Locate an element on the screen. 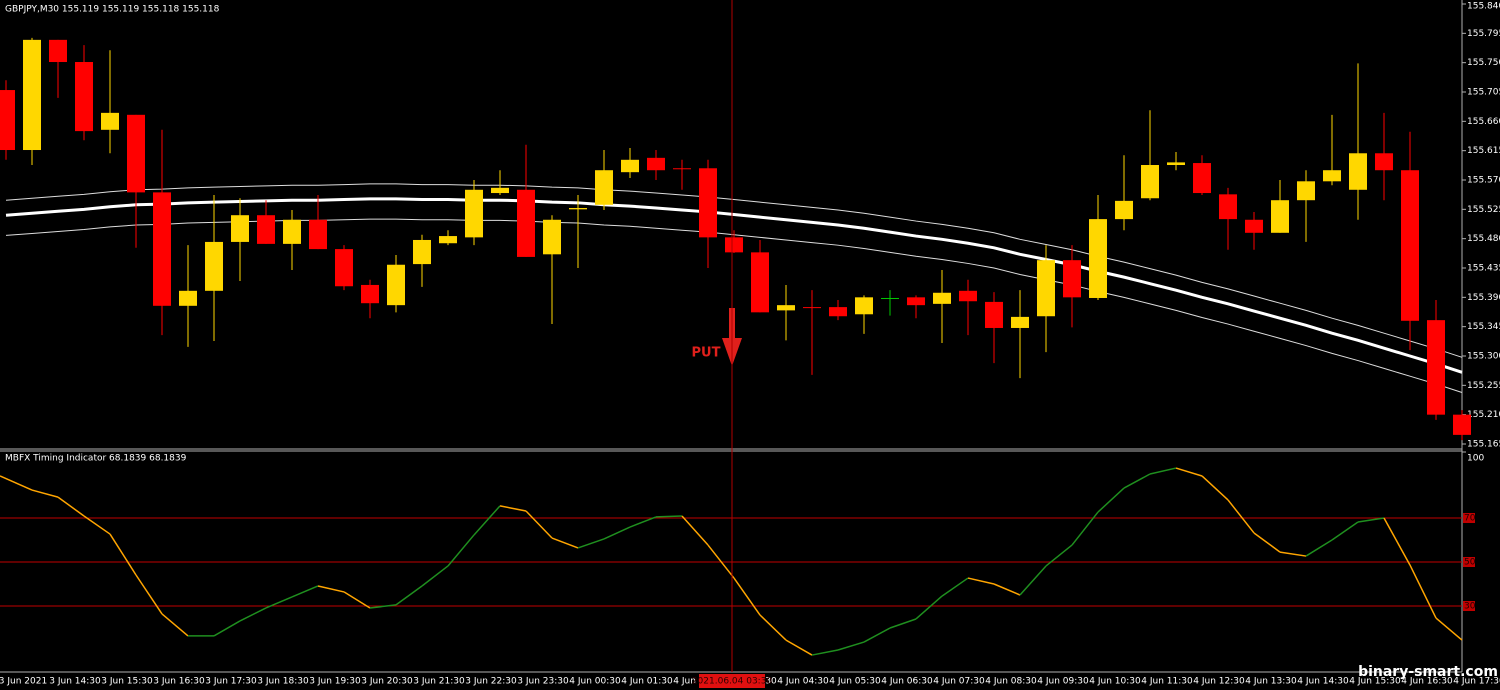 This screenshot has height=690, width=1500. x-tick-label: 3 Jun 23:30 is located at coordinates (543, 682).